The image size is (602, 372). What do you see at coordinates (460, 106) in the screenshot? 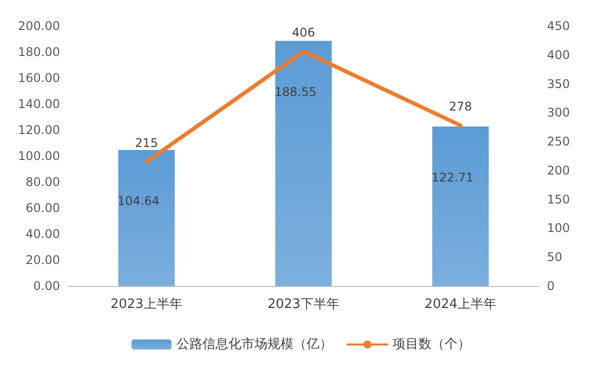
I see `data-label: 278` at bounding box center [460, 106].